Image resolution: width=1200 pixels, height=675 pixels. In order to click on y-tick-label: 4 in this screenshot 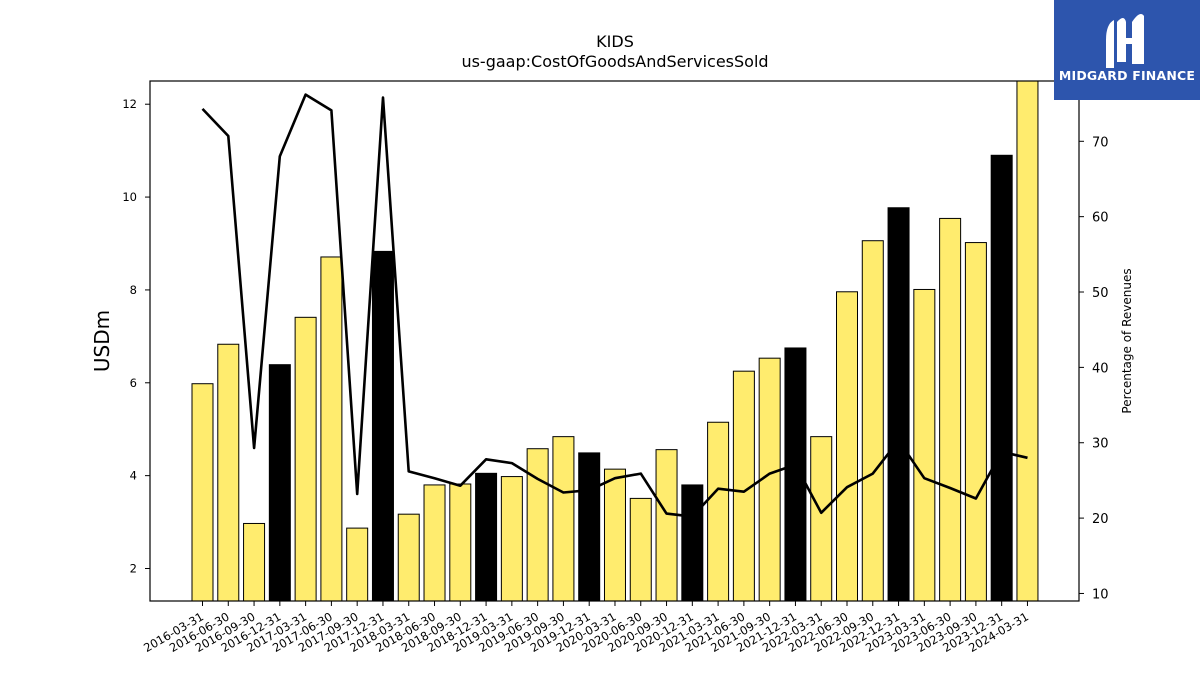, I will do `click(133, 476)`.